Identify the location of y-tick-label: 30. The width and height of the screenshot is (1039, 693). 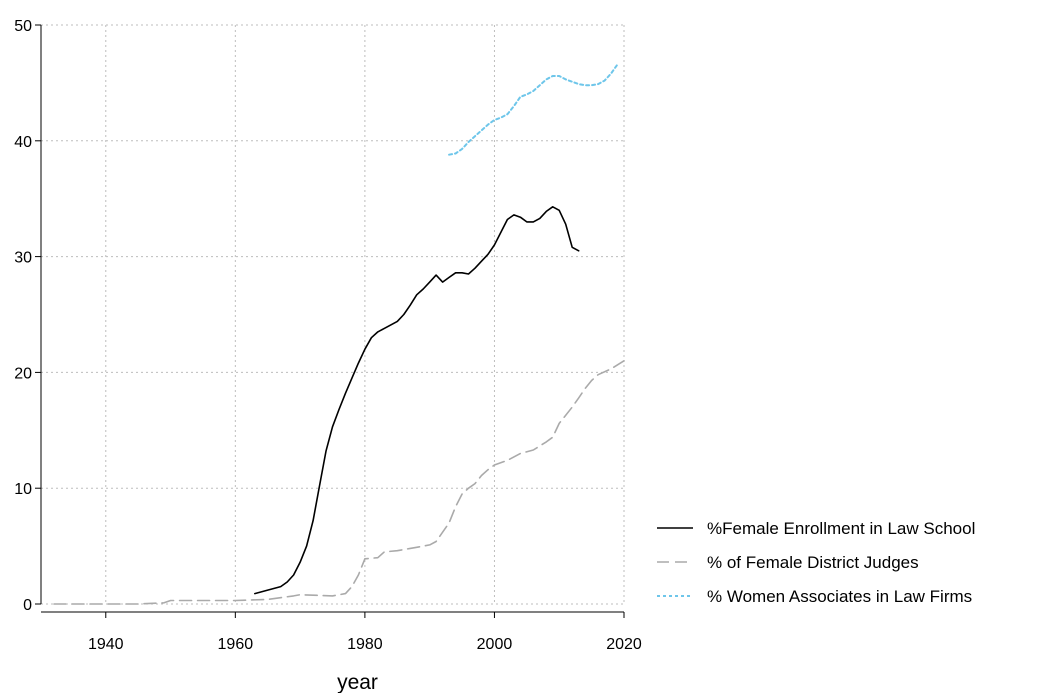
(23, 258).